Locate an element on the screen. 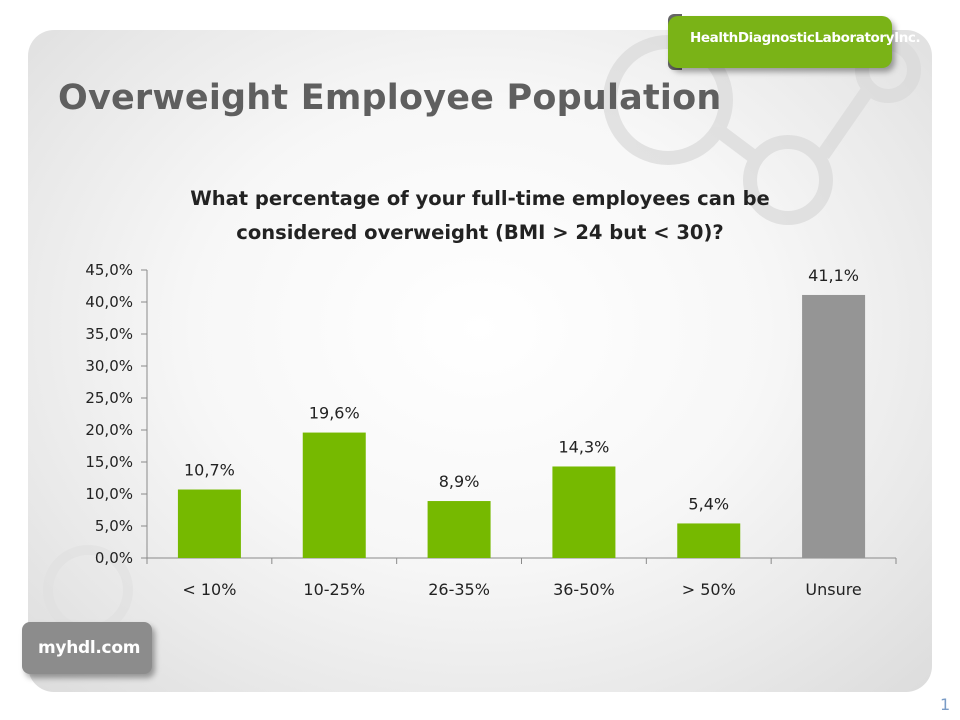 This screenshot has width=960, height=720. data-label: 5,4% is located at coordinates (708, 503).